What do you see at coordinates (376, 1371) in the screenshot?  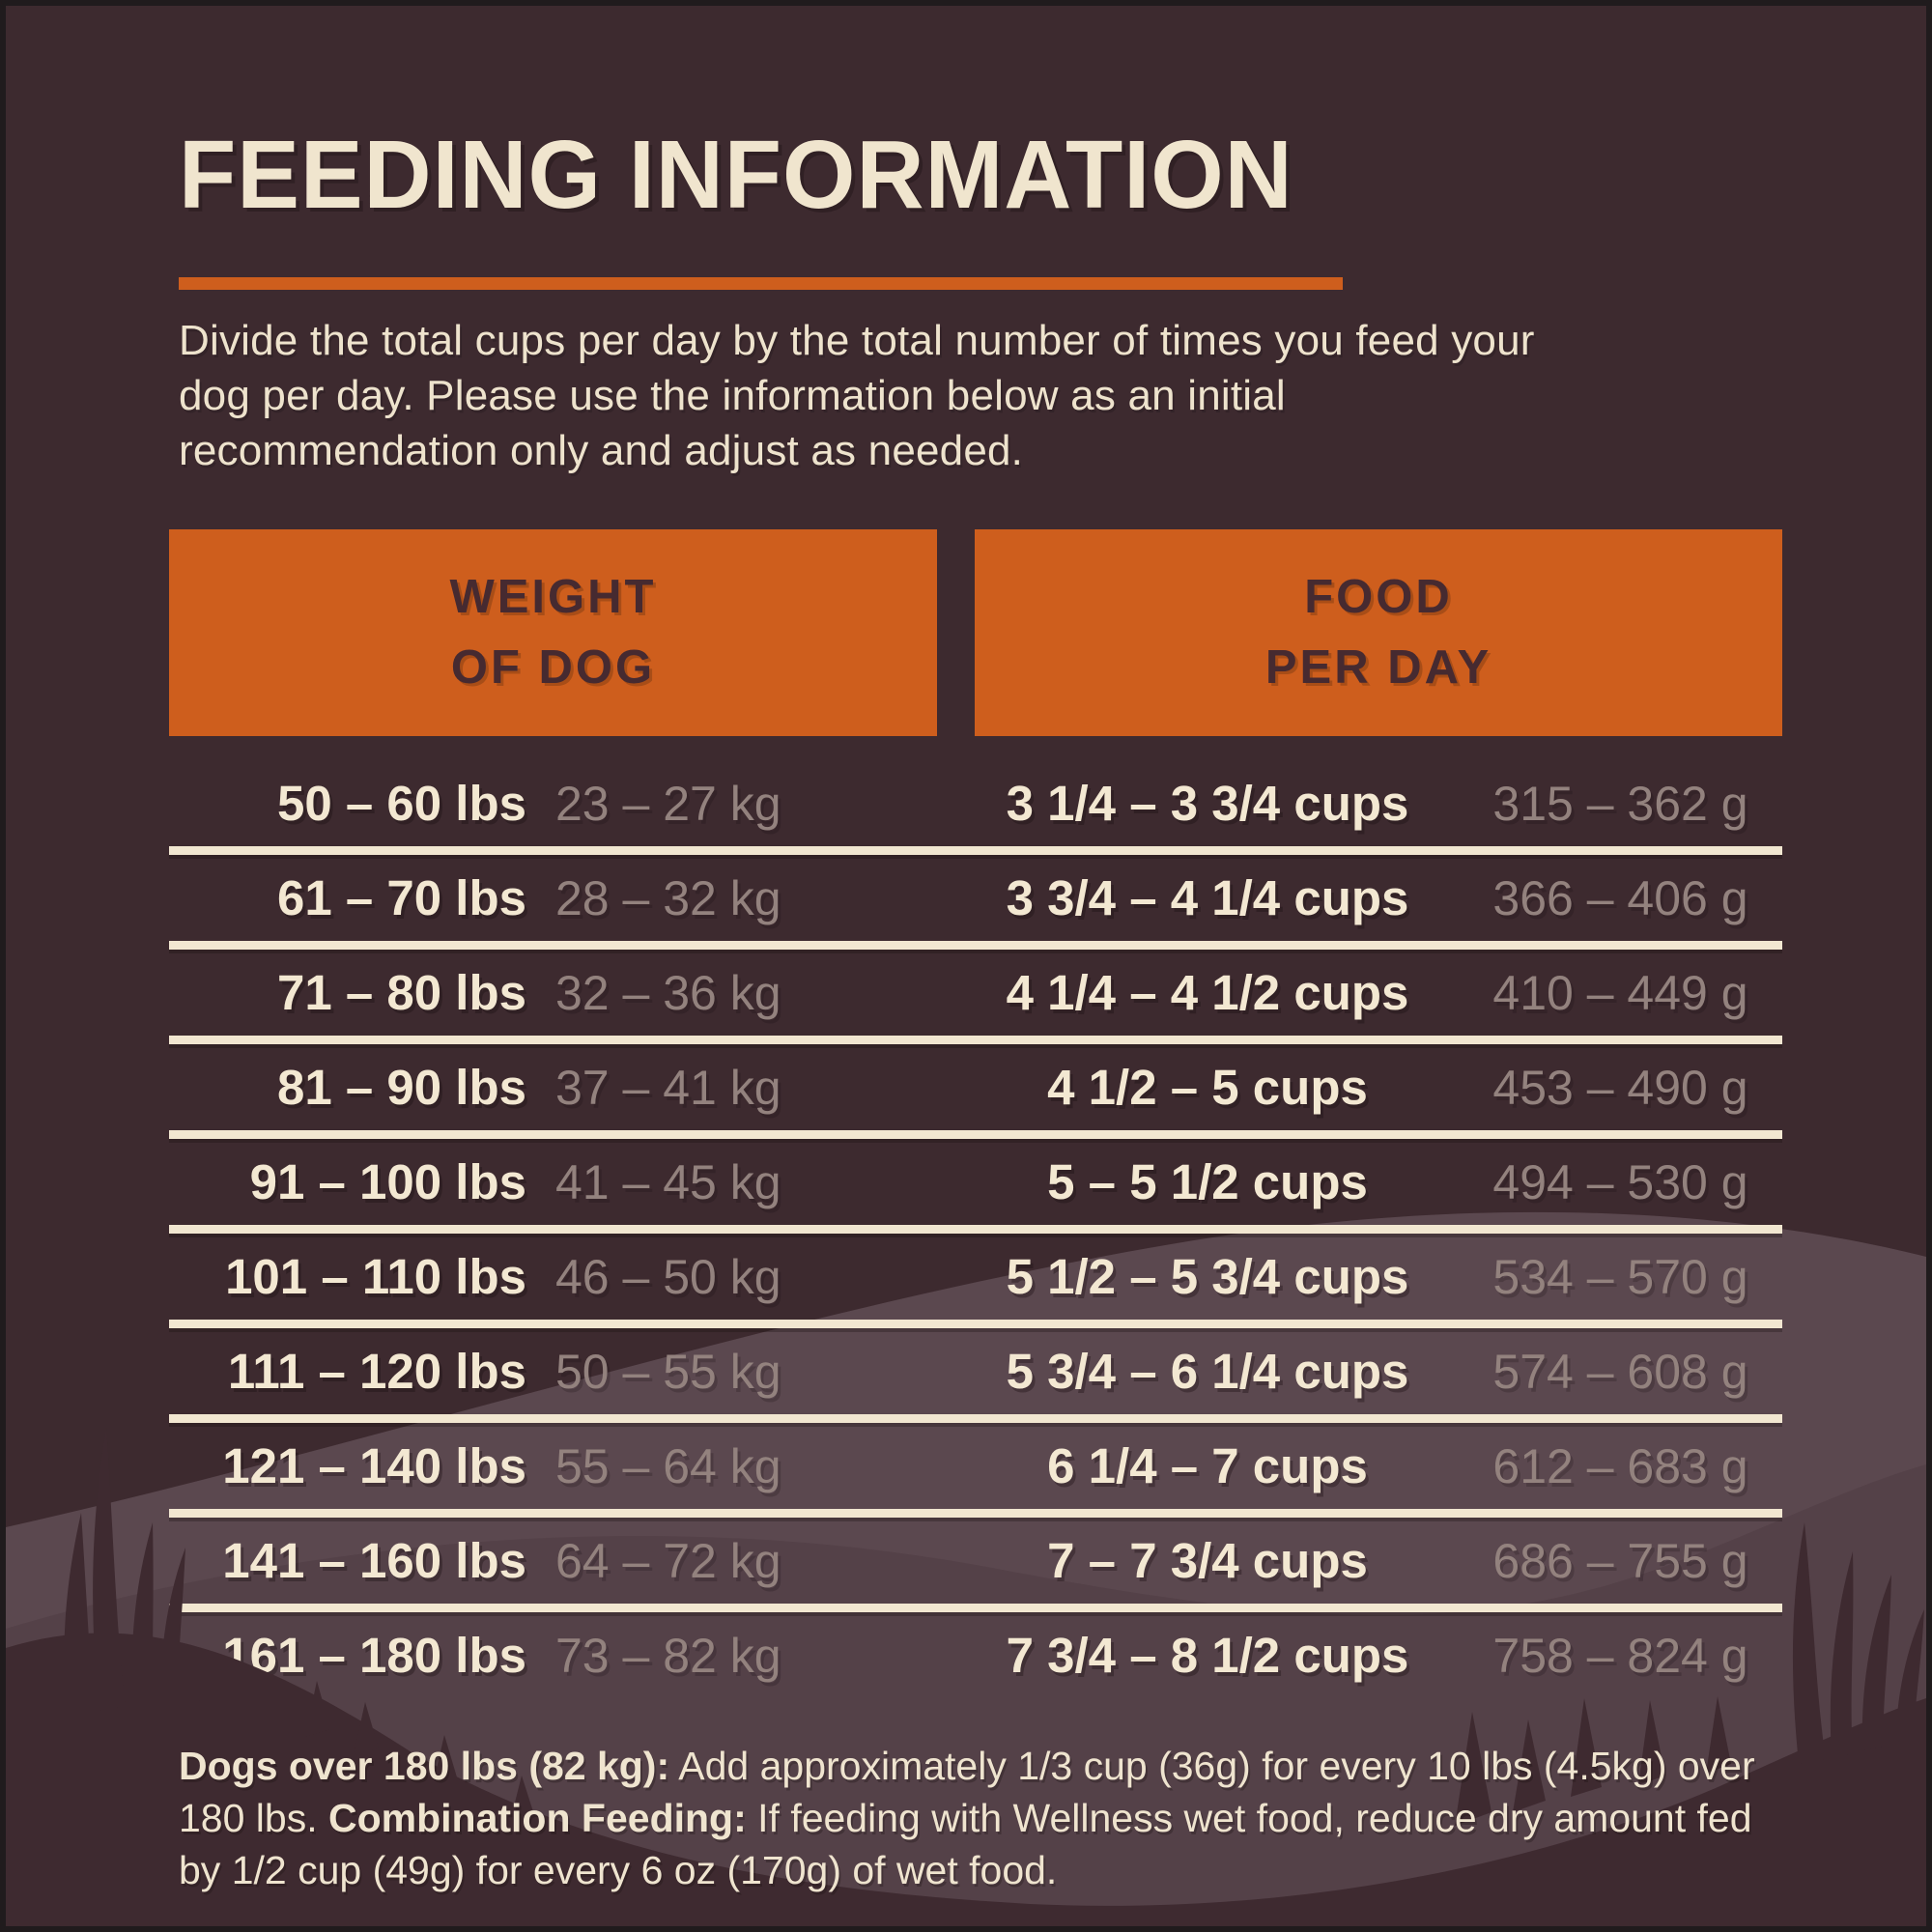 I see `weight-lbs: 111 – 120 lbs` at bounding box center [376, 1371].